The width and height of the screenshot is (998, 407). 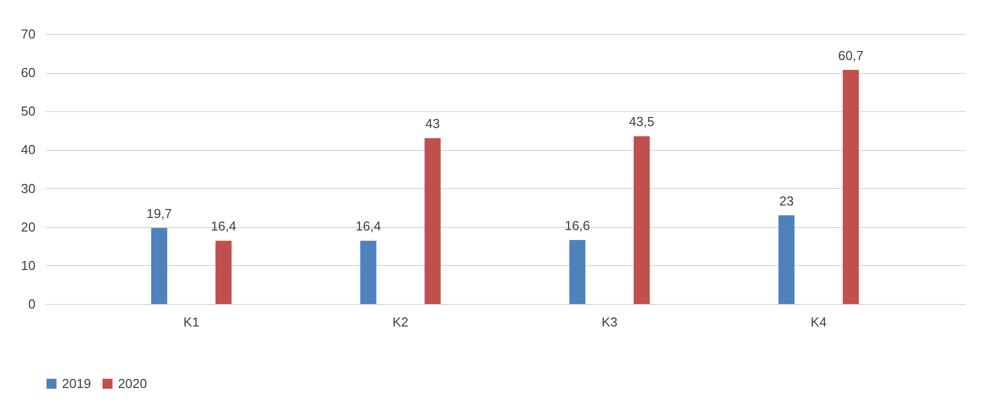 What do you see at coordinates (159, 214) in the screenshot?
I see `data-label: 19,7` at bounding box center [159, 214].